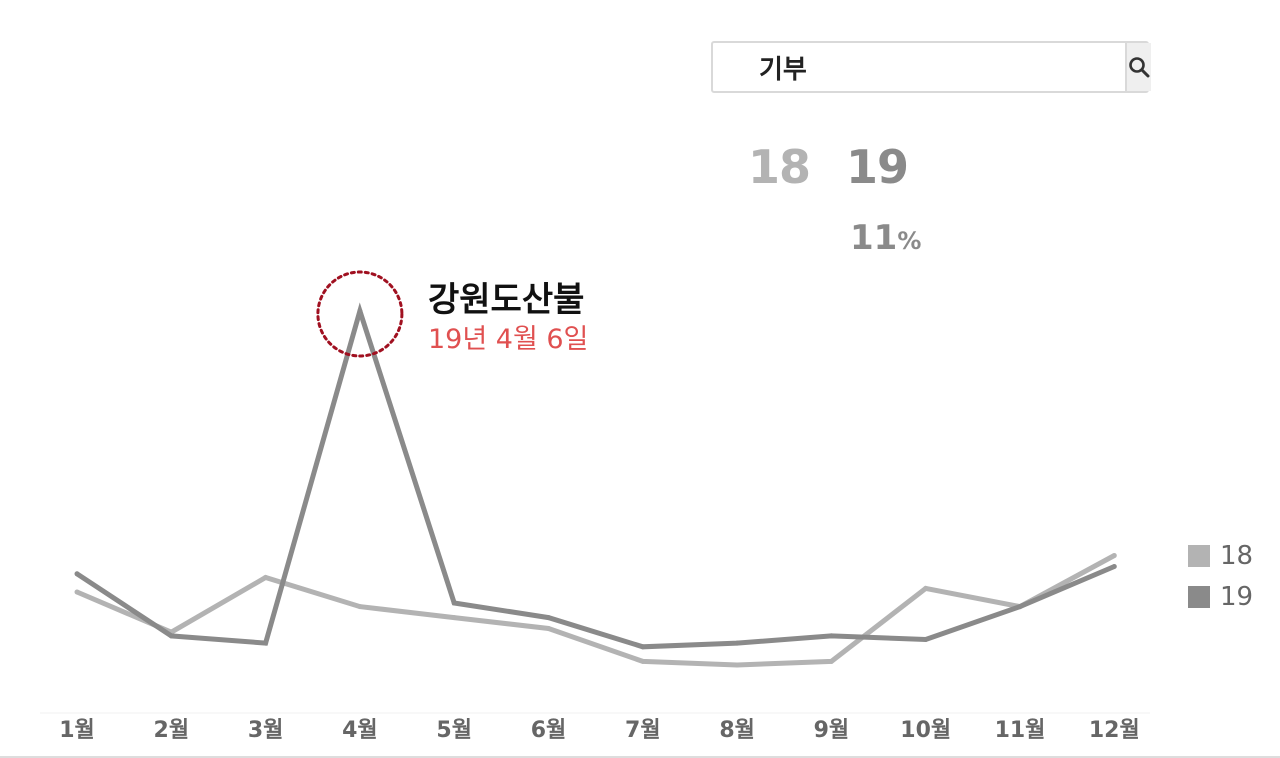 The height and width of the screenshot is (758, 1280). What do you see at coordinates (360, 730) in the screenshot?
I see `x-tick-label: 4월` at bounding box center [360, 730].